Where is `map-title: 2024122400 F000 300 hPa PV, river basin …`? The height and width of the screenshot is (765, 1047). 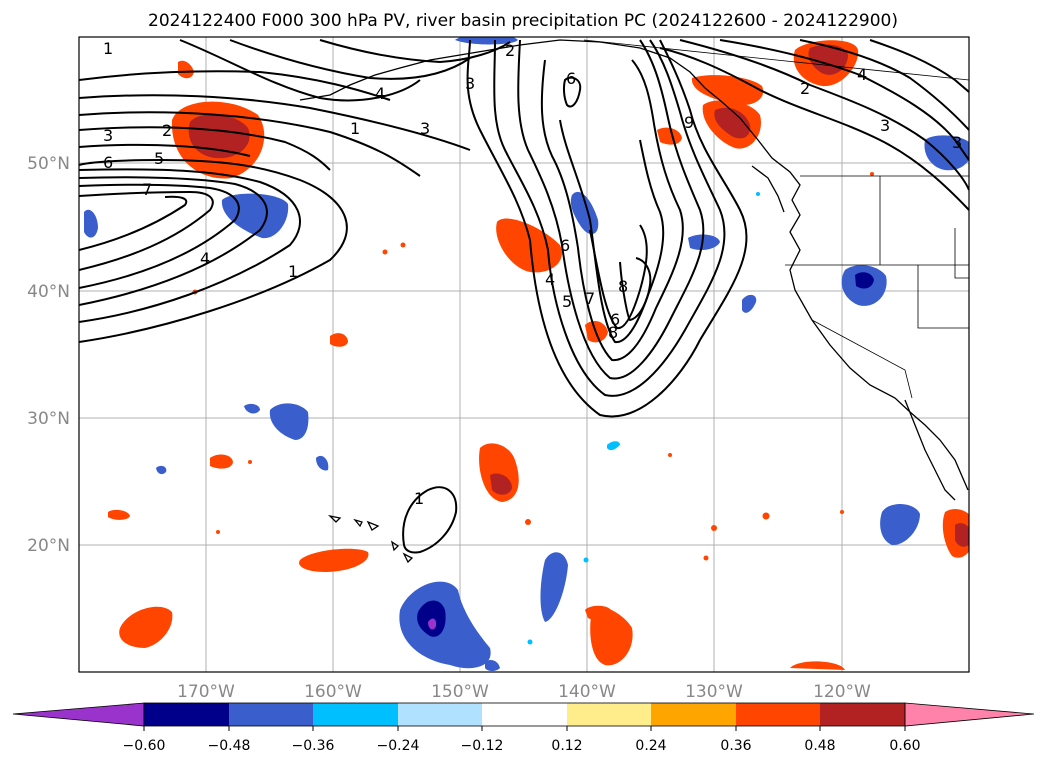
map-title: 2024122400 F000 300 hPa PV, river basin … is located at coordinates (523, 21).